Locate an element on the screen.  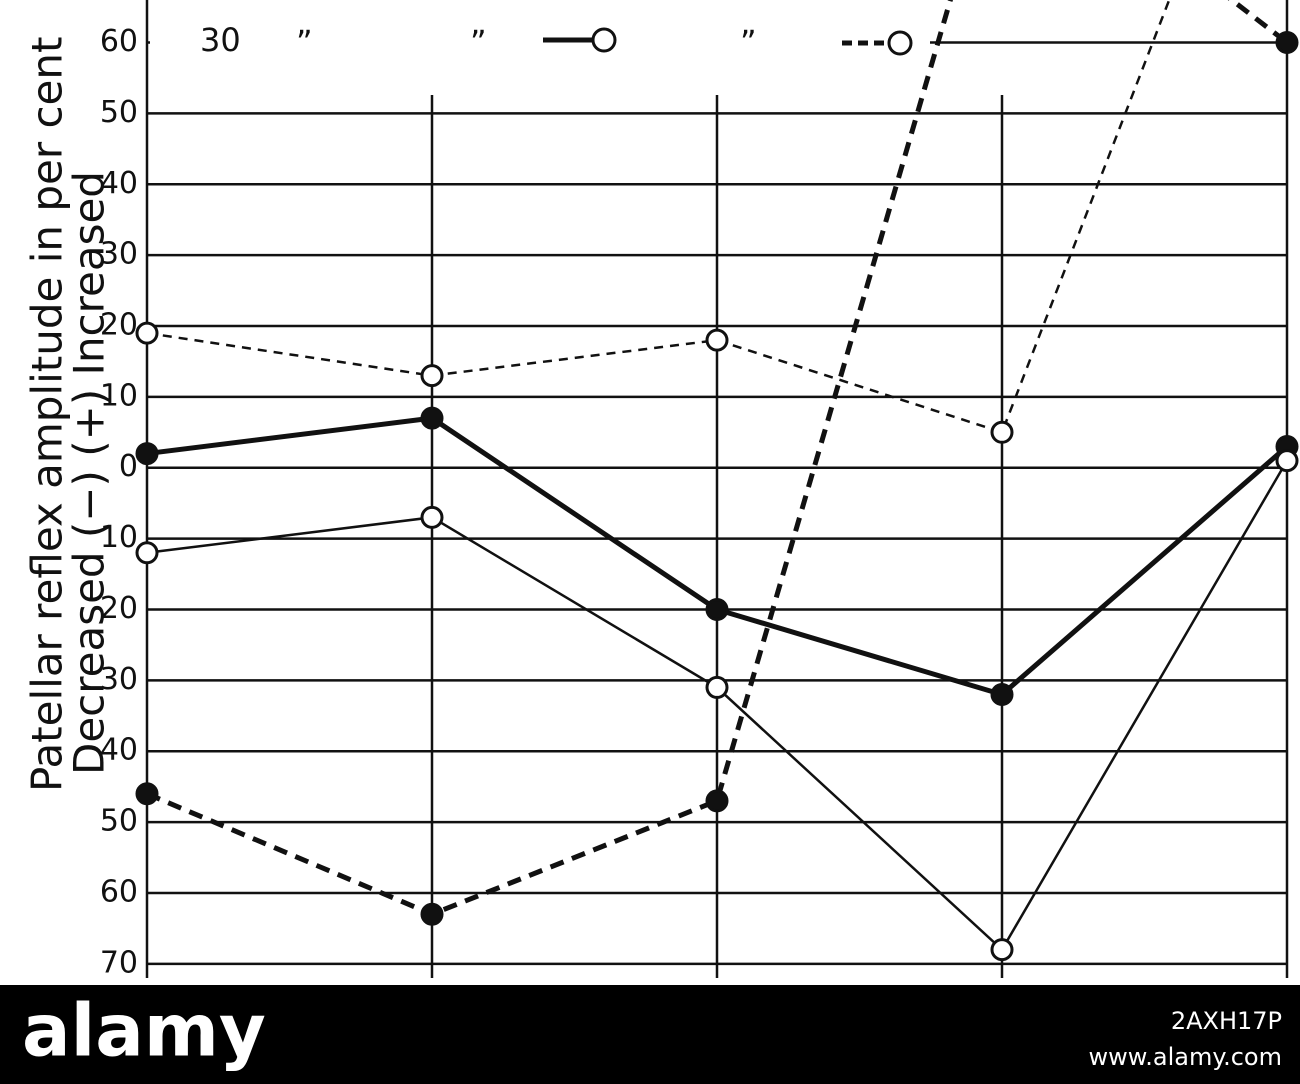
y-axis-label: Patellar reflex amplitude in per cent is located at coordinates (47, 415).